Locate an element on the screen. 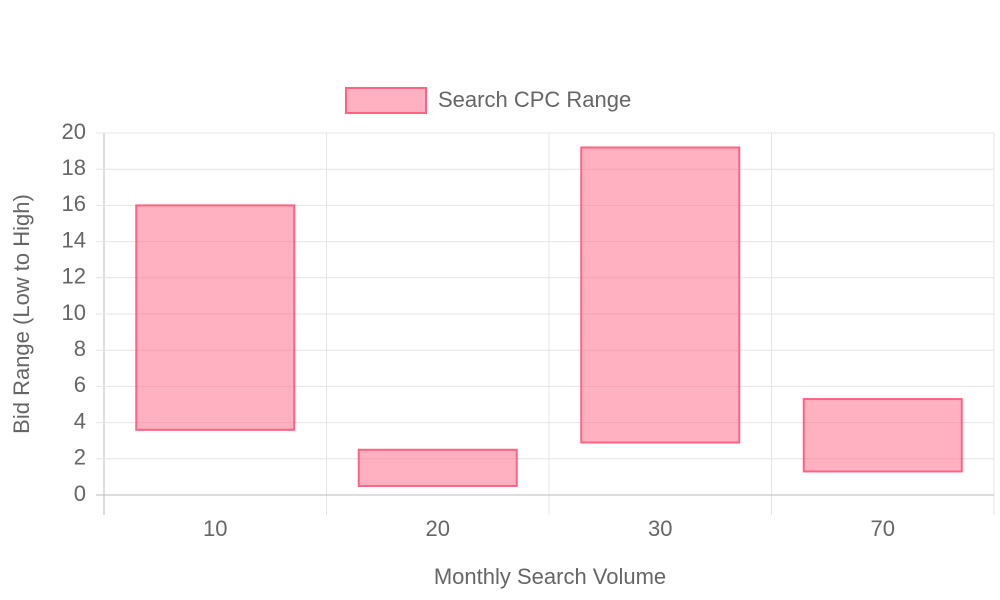 The height and width of the screenshot is (600, 1000). x-tick-label: 30 is located at coordinates (660, 528).